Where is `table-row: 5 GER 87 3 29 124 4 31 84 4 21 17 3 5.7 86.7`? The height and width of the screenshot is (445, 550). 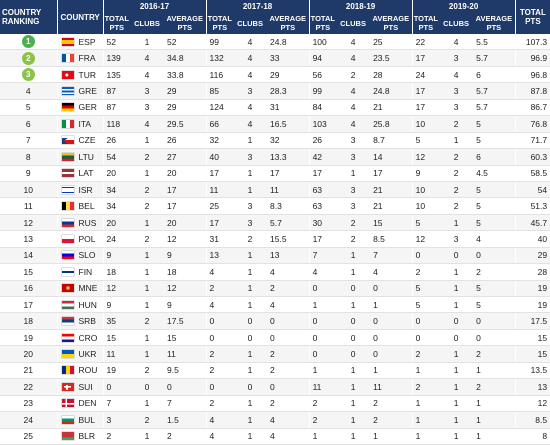 table-row: 5 GER 87 3 29 124 4 31 84 4 21 17 3 5.7 86.7 is located at coordinates (275, 108).